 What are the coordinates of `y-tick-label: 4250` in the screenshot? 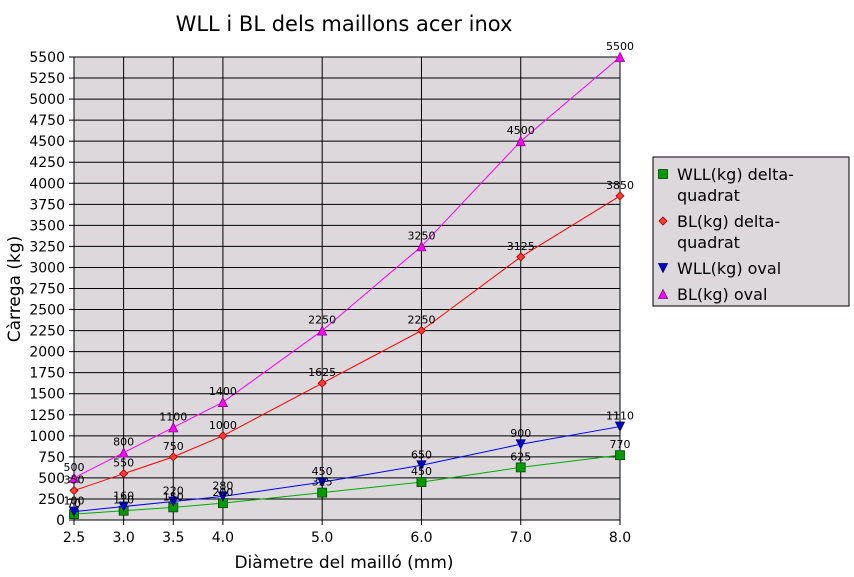 It's located at (47, 163).